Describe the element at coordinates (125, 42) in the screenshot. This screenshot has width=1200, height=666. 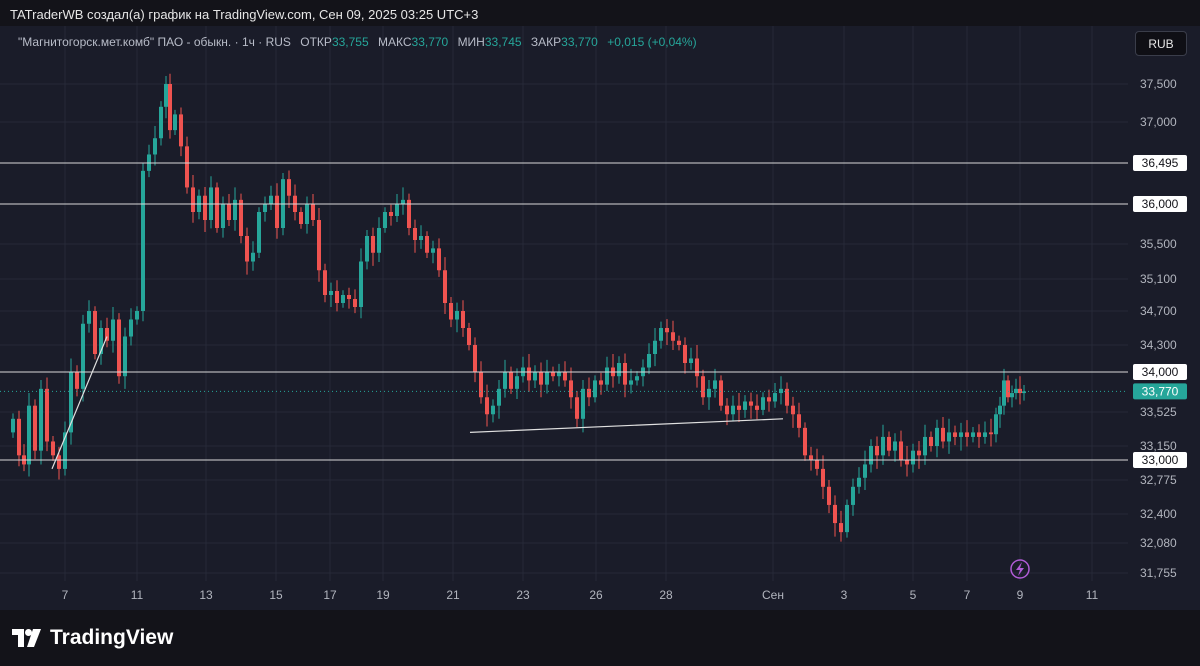
I see `symbol-name: "Магнитогорск.мет.комб" ПАО - обыкн.` at that location.